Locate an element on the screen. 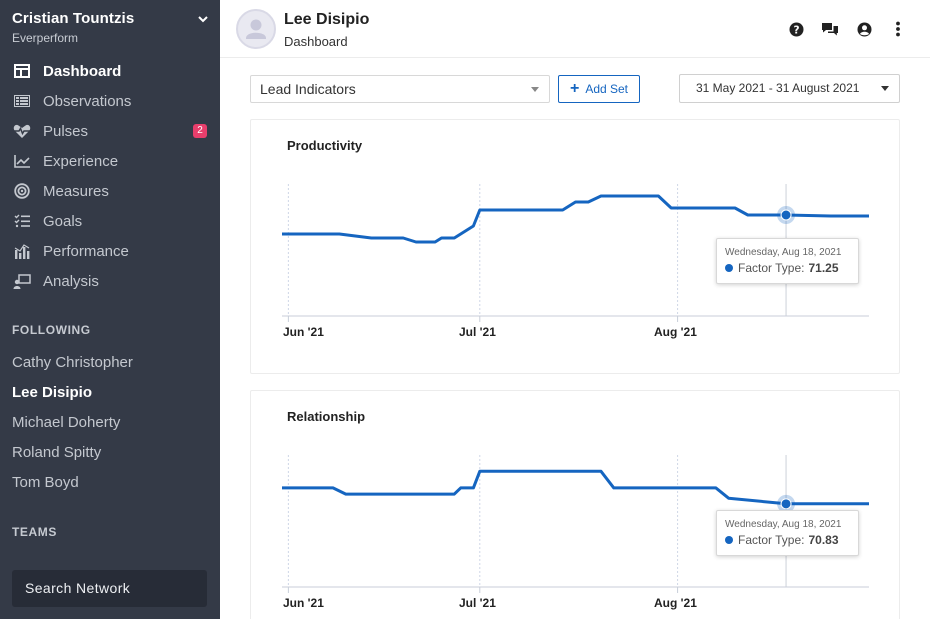 The height and width of the screenshot is (619, 930). nav-label: Pulses is located at coordinates (66, 131).